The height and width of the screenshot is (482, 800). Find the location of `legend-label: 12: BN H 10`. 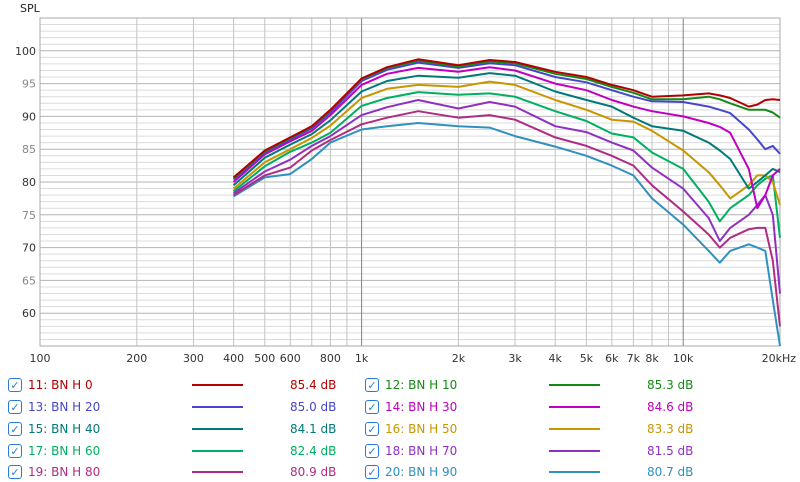

legend-label: 12: BN H 10 is located at coordinates (421, 385).